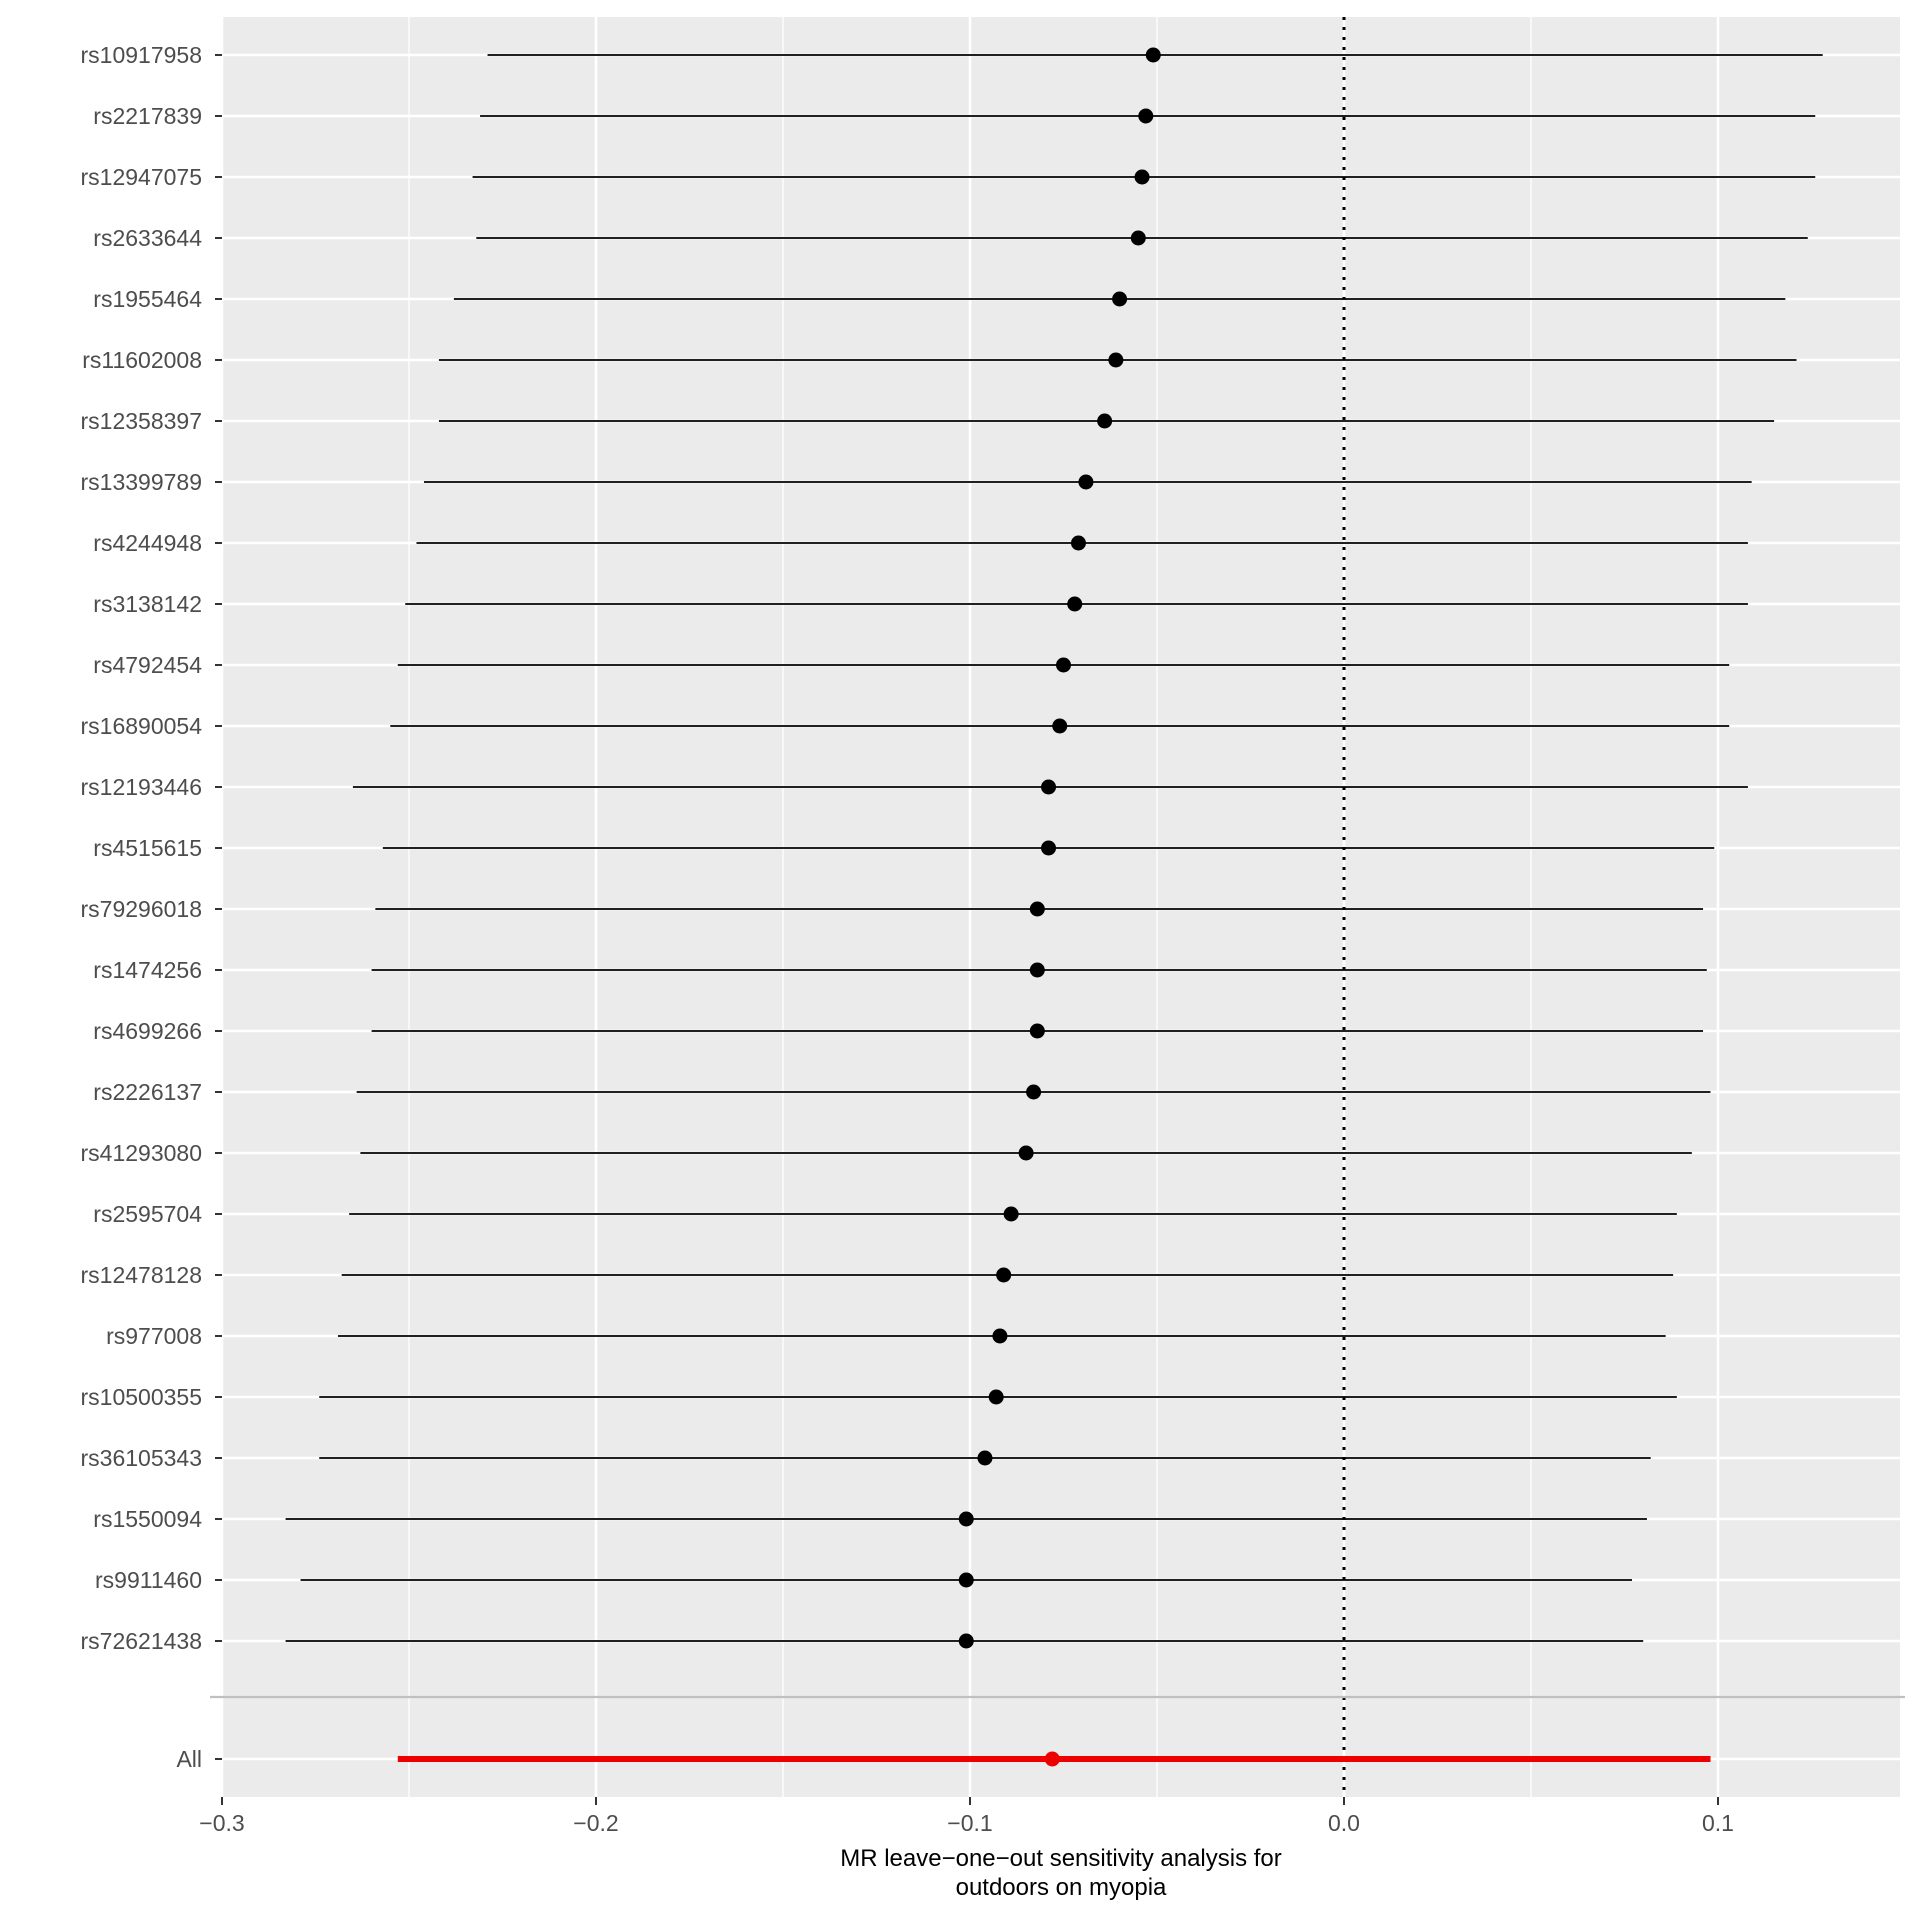  What do you see at coordinates (147, 604) in the screenshot?
I see `y-tick-label: rs3138142` at bounding box center [147, 604].